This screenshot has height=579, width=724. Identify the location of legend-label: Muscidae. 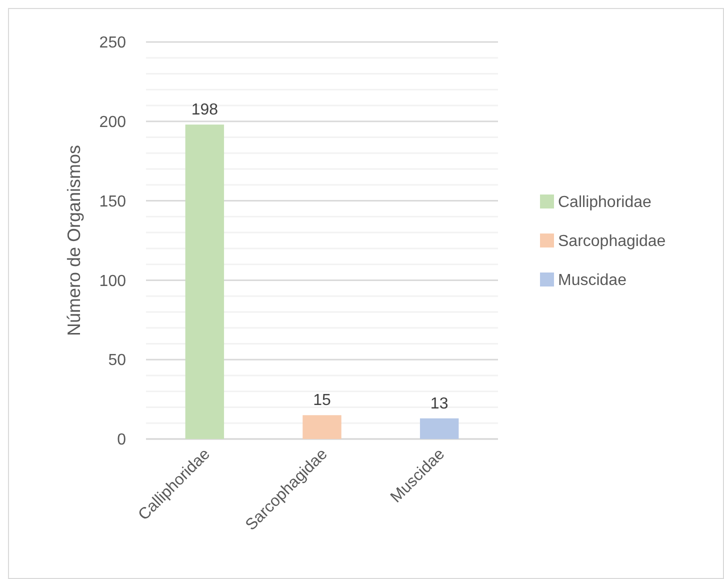
(592, 281).